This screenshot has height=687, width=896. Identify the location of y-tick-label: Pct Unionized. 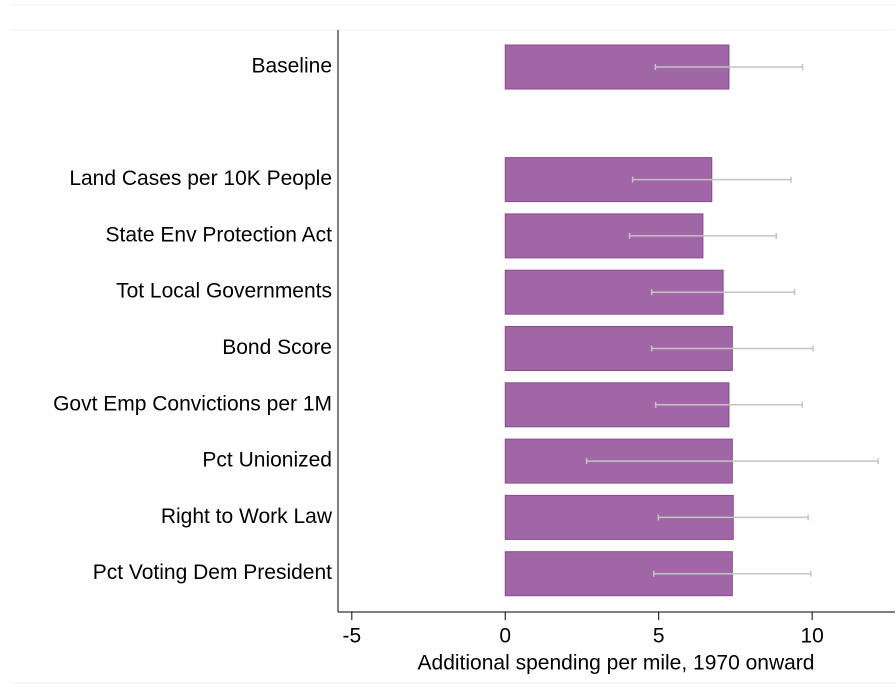
(267, 460).